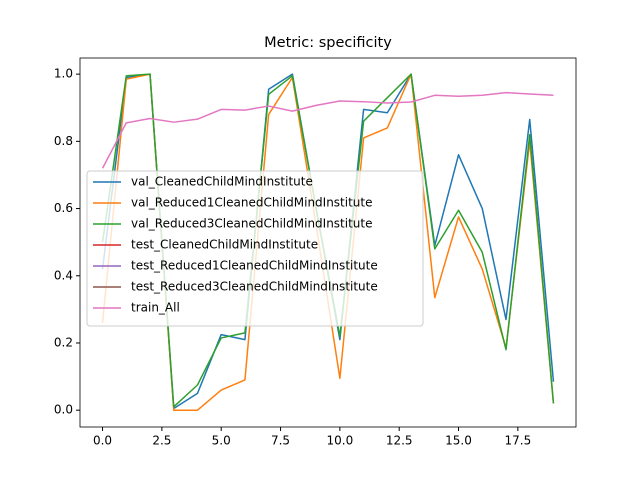  I want to click on x-tick-label: 2.5, so click(161, 441).